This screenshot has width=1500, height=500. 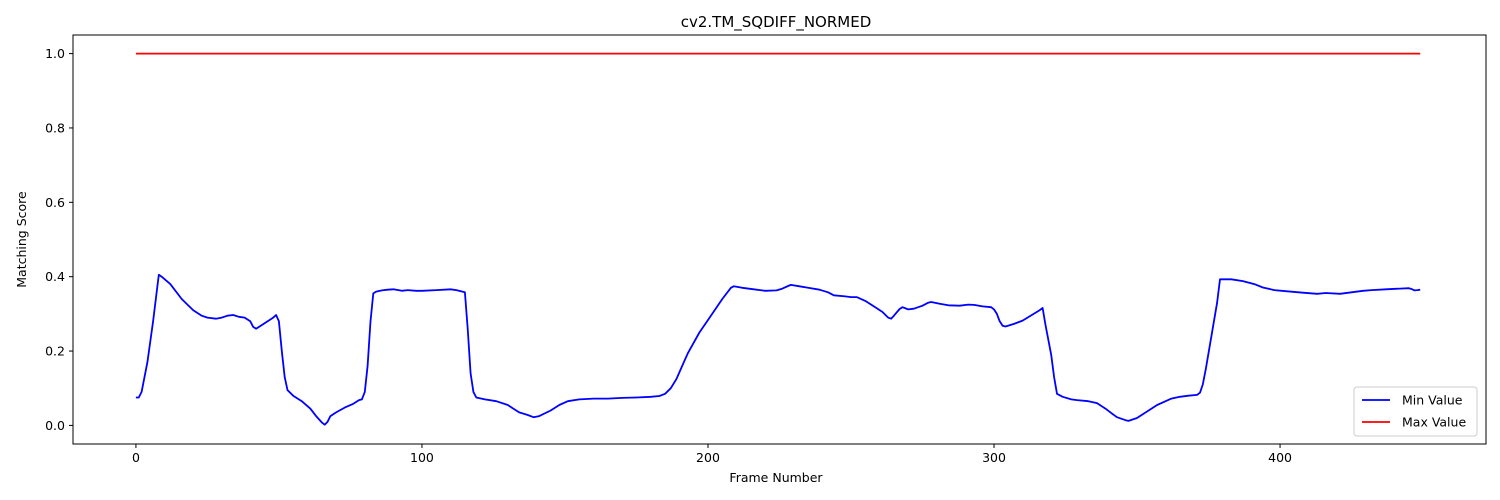 I want to click on y-tick-label: 0.0, so click(x=55, y=425).